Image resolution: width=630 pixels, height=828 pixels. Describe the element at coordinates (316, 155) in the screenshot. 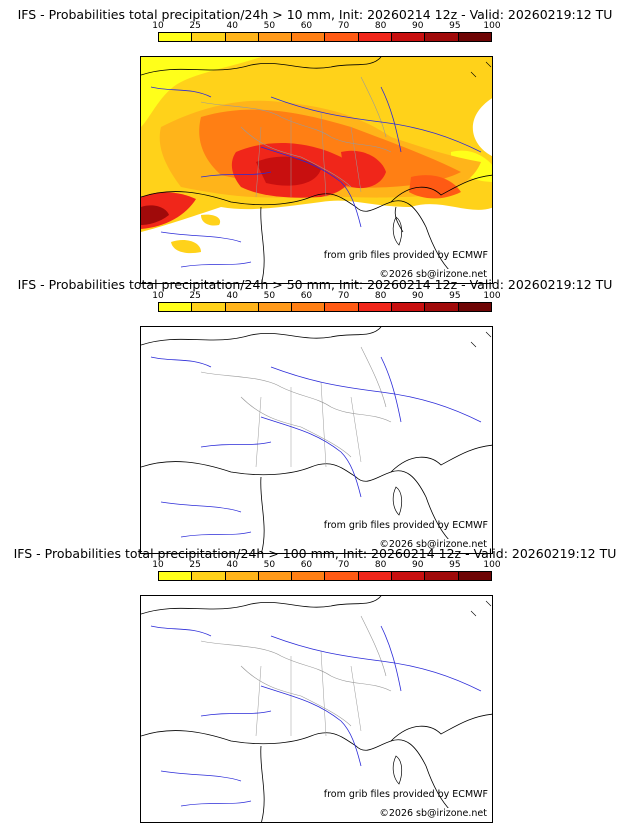

I see `precip-field` at that location.